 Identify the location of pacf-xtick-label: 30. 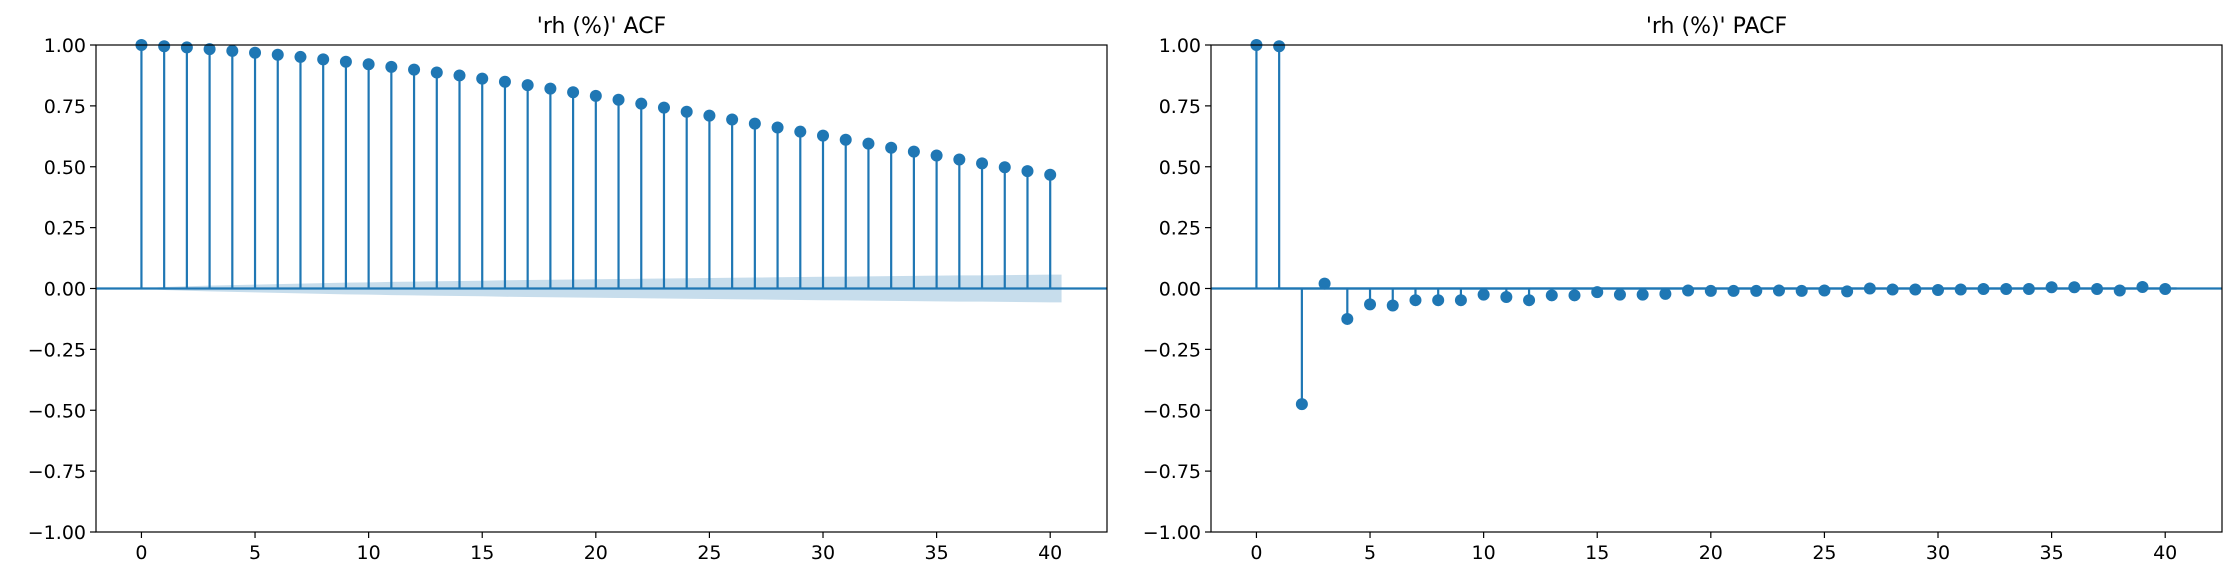
(1938, 553).